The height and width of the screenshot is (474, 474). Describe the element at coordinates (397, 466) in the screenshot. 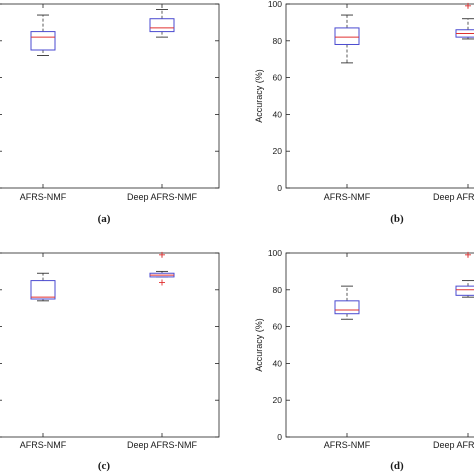

I see `panel-label: (d)` at that location.